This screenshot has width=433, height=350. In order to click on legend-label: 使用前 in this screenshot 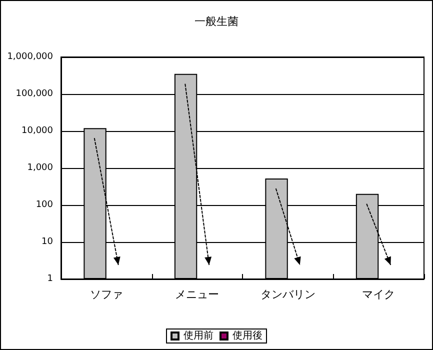, I will do `click(199, 336)`.